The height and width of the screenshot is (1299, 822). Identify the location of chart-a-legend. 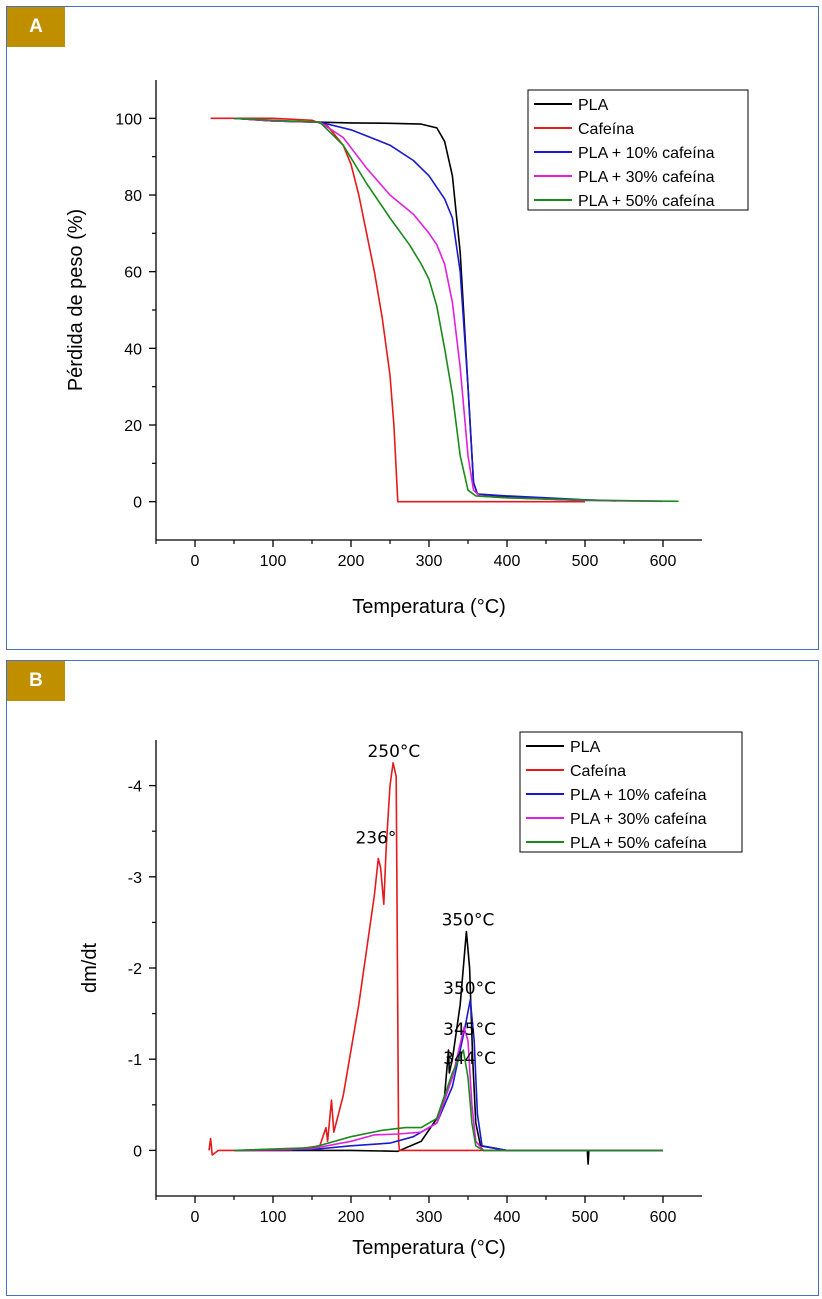
(638, 150).